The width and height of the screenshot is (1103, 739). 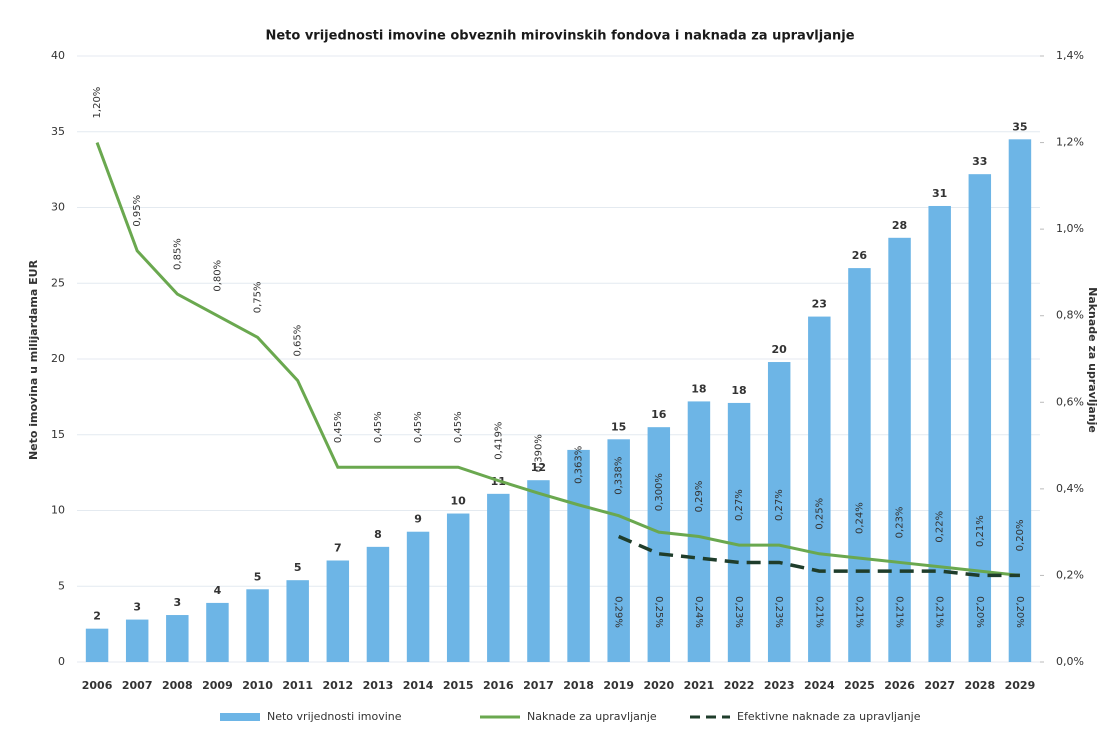 I want to click on x-tick-label: 2013, so click(x=378, y=685).